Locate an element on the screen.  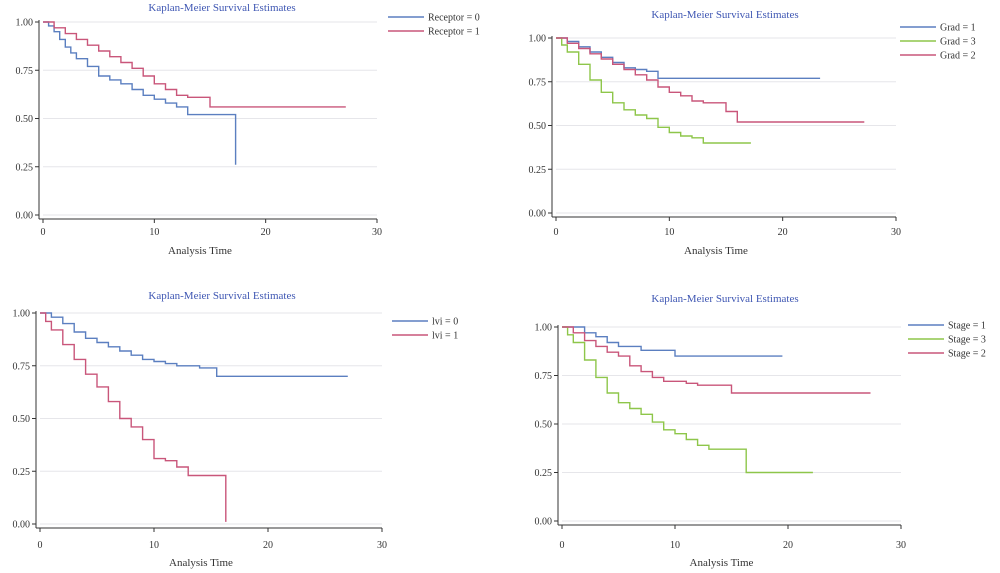
legend-label: Grad = 2 is located at coordinates (958, 56).